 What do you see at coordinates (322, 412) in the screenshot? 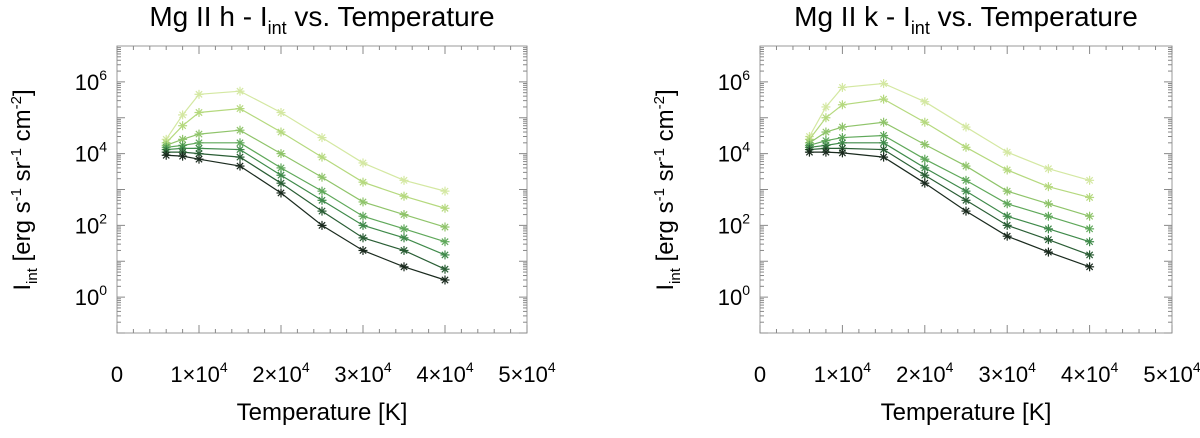
I see `x-axis-label: Temperature [K]` at bounding box center [322, 412].